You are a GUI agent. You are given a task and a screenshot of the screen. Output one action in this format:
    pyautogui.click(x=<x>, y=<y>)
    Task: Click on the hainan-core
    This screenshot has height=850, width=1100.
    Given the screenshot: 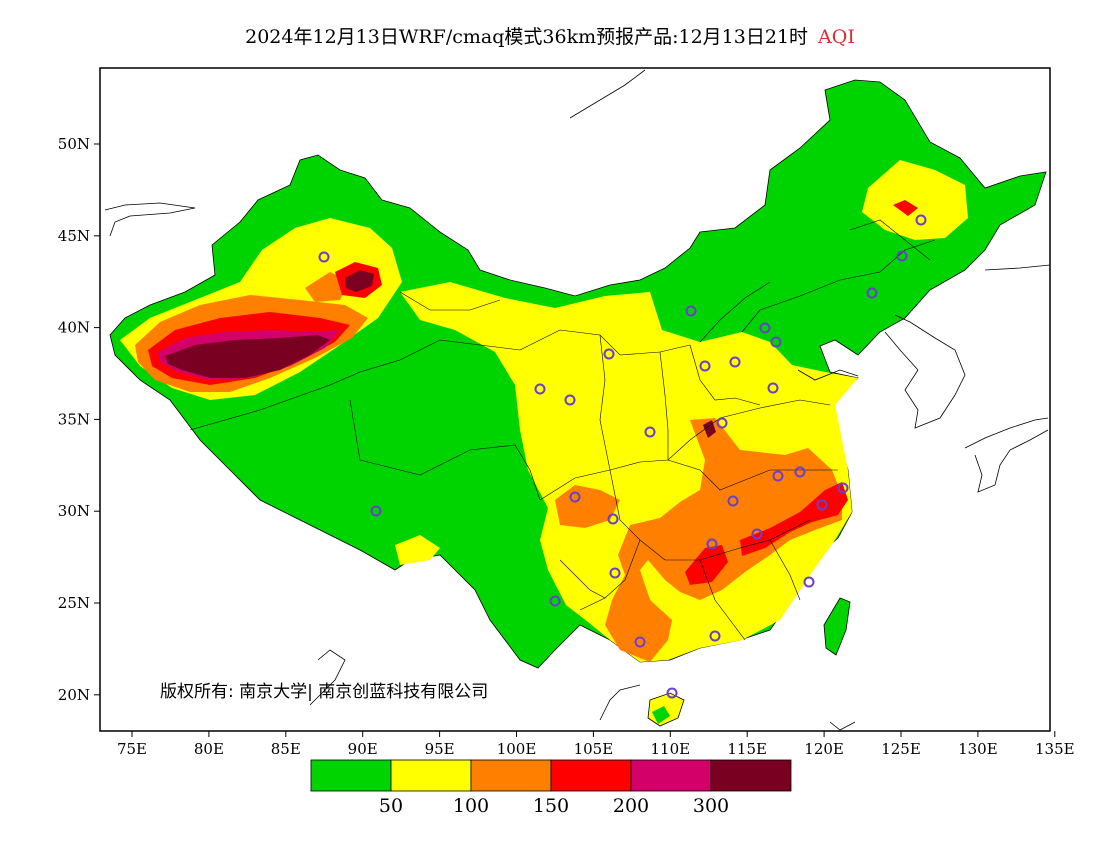 What is the action you would take?
    pyautogui.click(x=661, y=715)
    